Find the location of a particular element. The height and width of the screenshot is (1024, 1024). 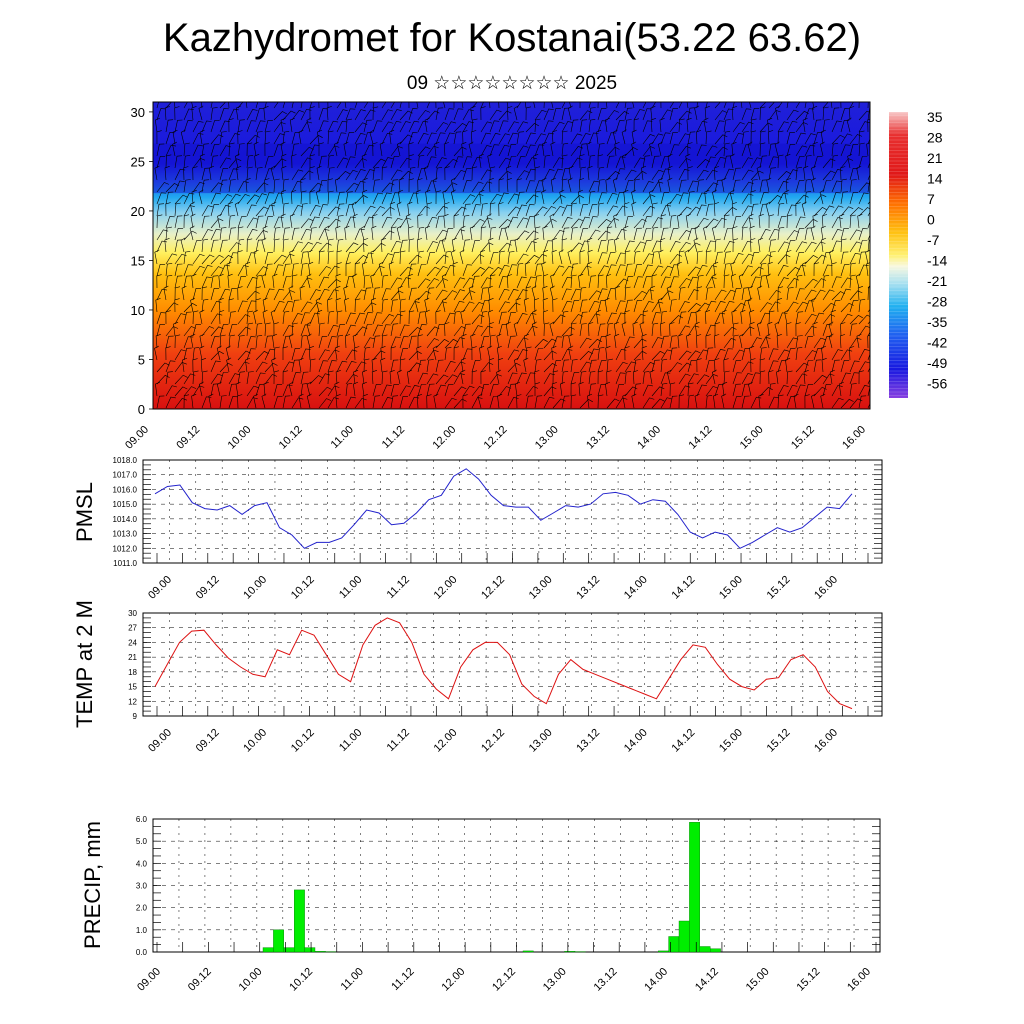

x-tick-label: 15.12 is located at coordinates (808, 980).